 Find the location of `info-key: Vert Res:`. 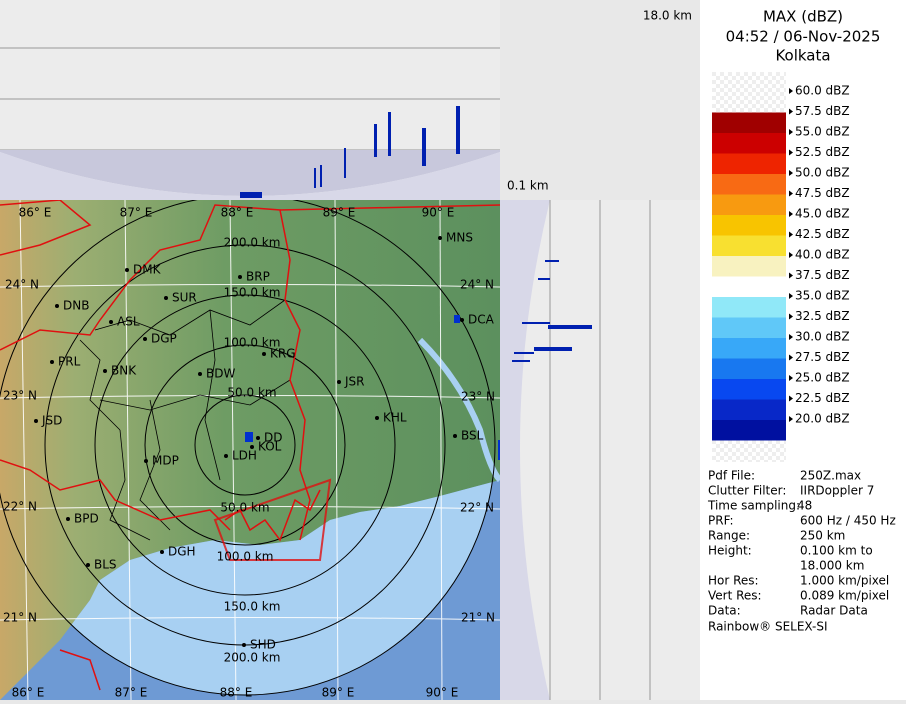

info-key: Vert Res: is located at coordinates (735, 596).